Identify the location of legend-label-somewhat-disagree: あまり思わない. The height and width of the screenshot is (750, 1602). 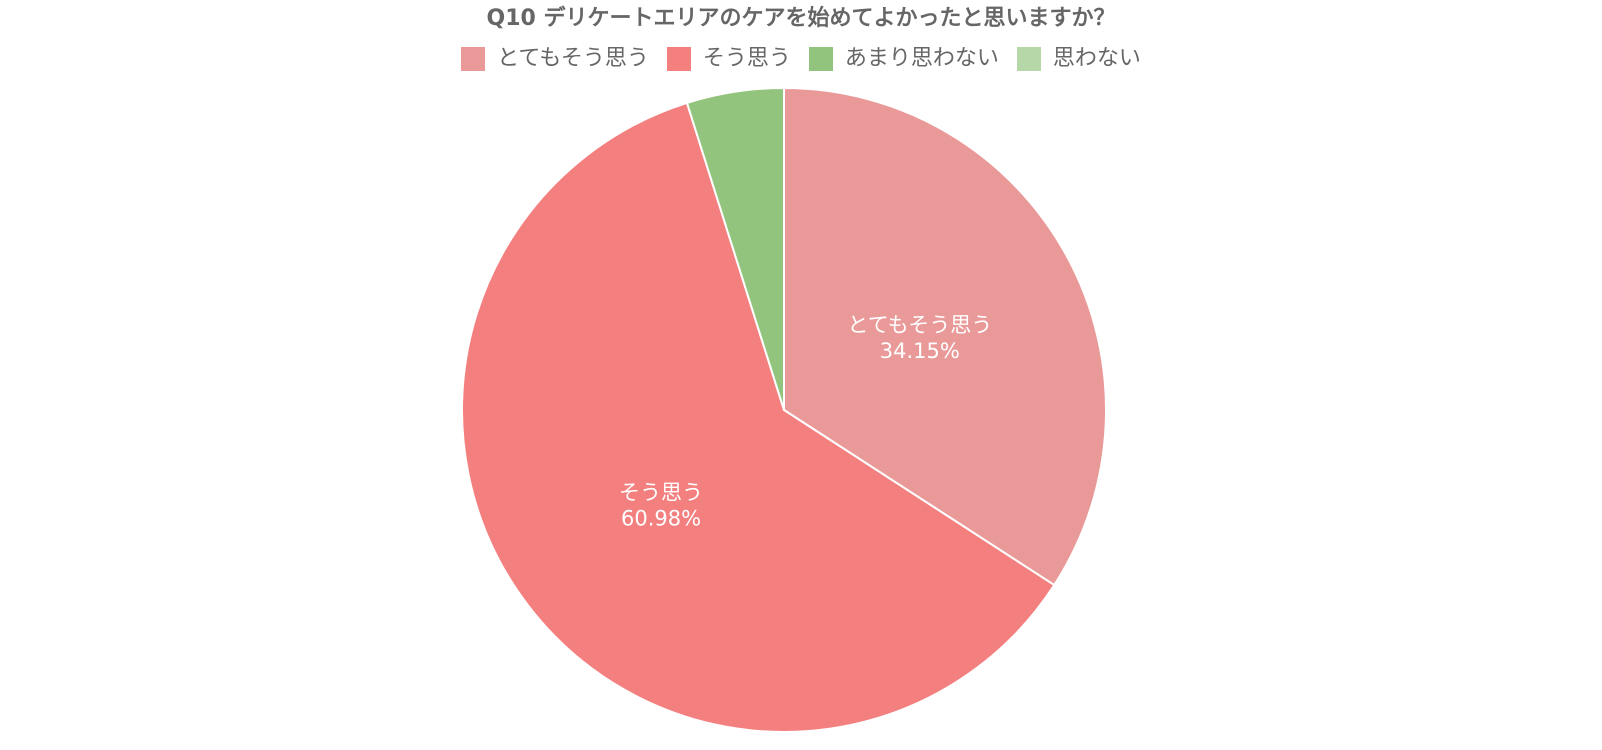
(921, 58).